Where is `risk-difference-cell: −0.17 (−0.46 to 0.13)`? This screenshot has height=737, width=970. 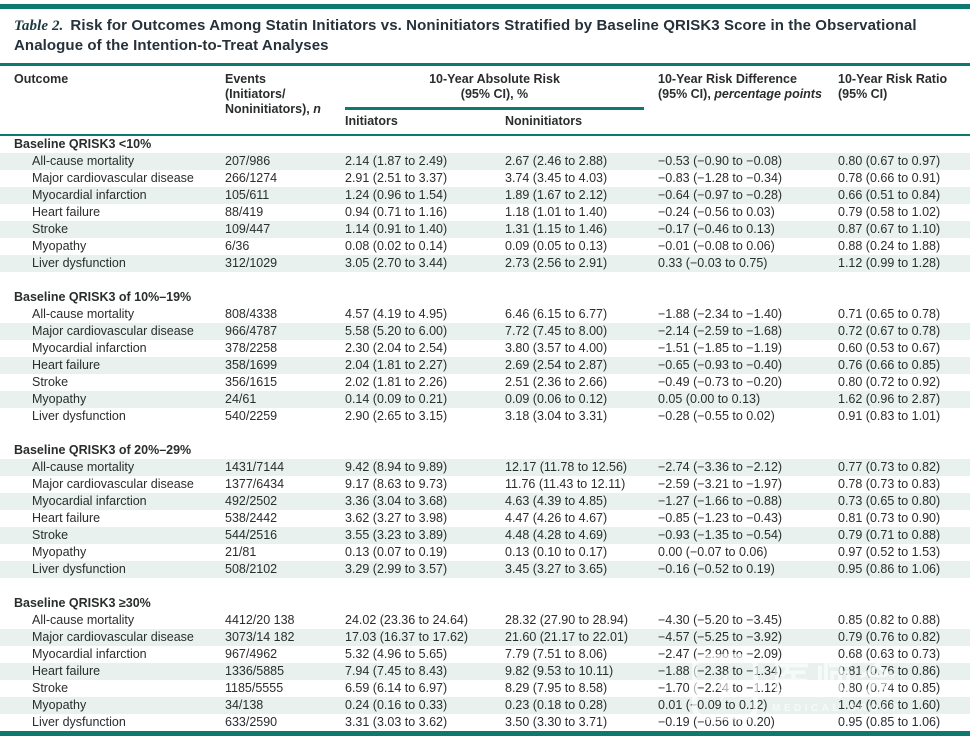 risk-difference-cell: −0.17 (−0.46 to 0.13) is located at coordinates (716, 229).